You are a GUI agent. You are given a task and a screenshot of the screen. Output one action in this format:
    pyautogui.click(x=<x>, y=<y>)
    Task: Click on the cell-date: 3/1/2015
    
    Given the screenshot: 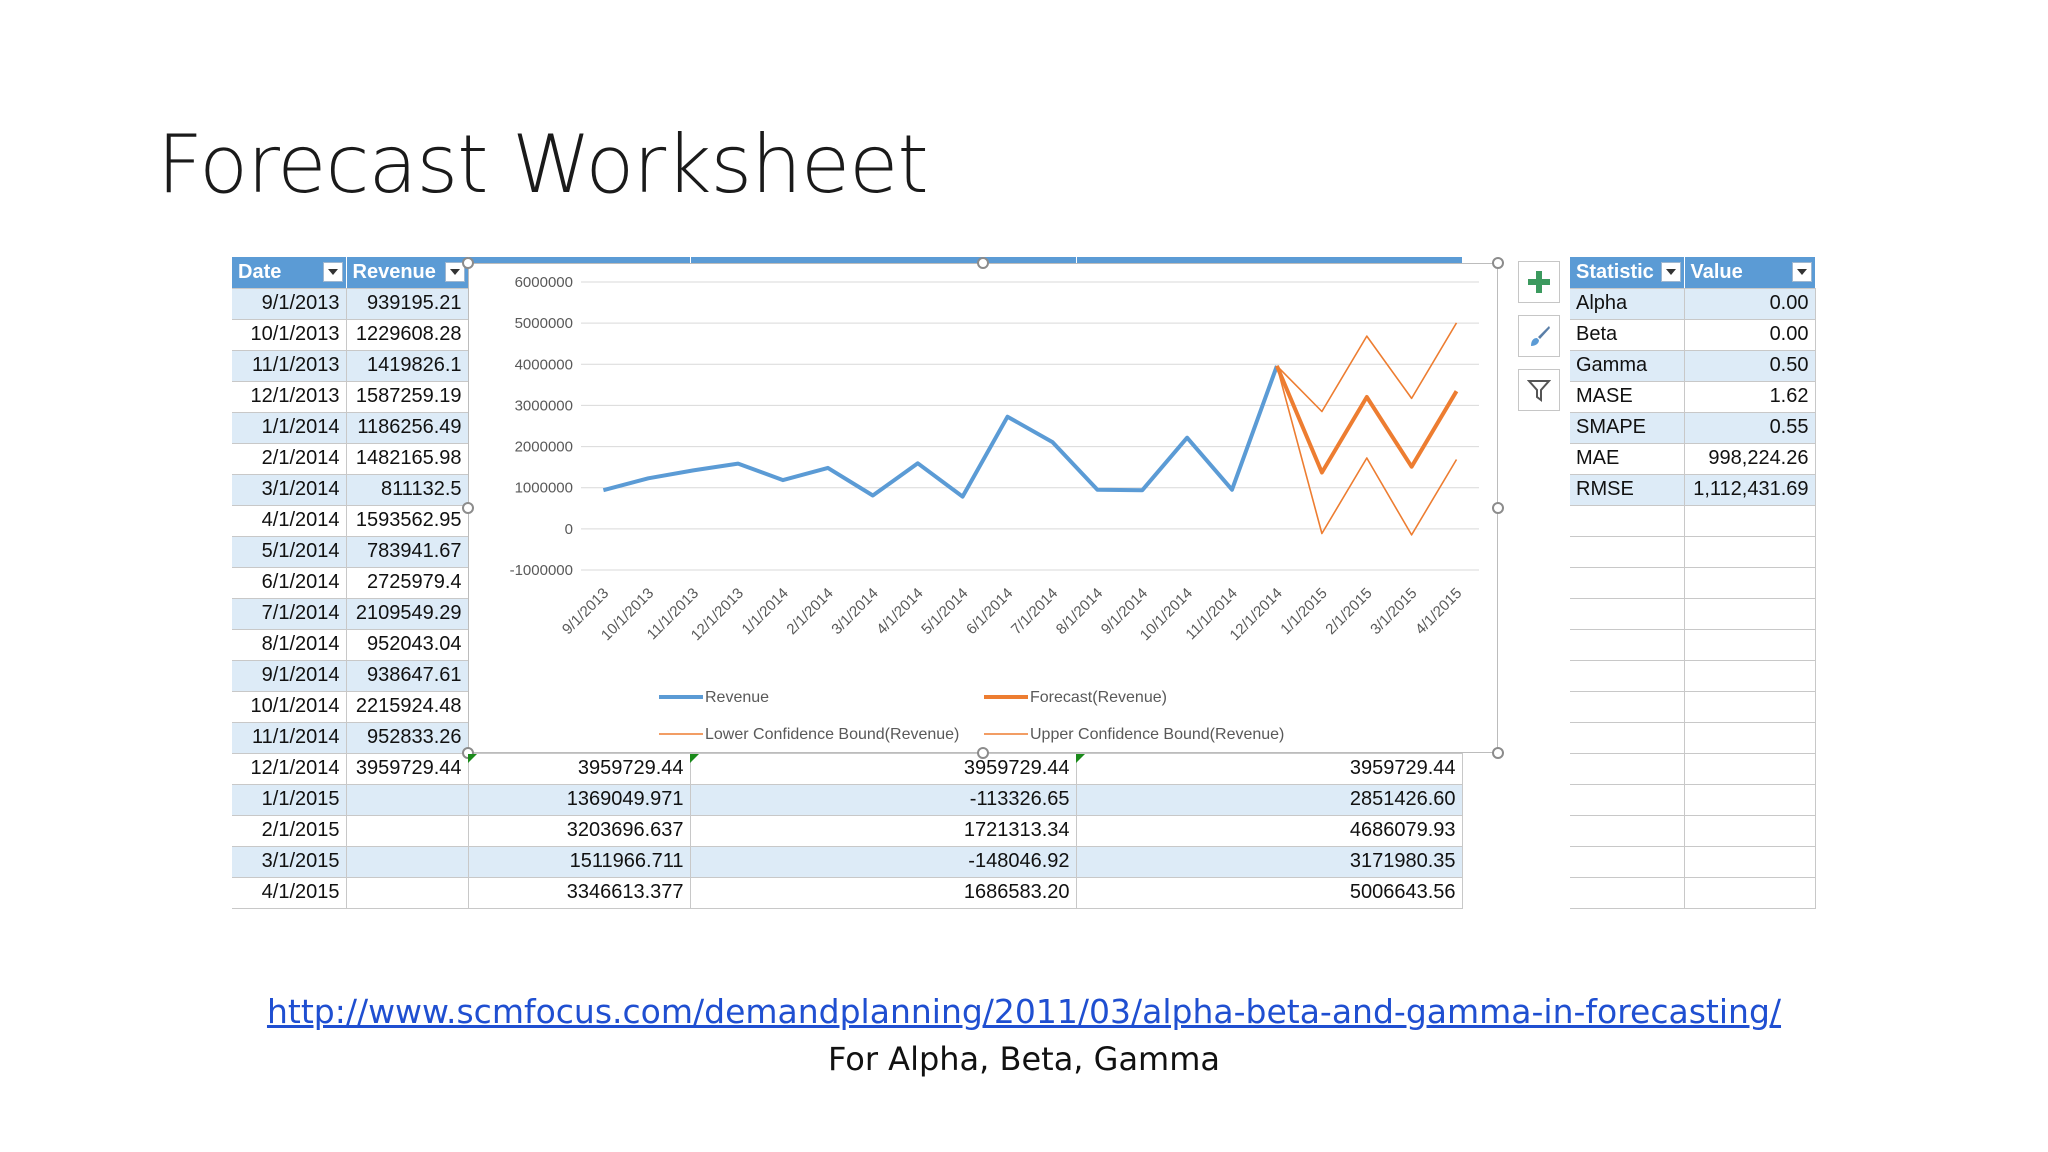 What is the action you would take?
    pyautogui.click(x=289, y=862)
    